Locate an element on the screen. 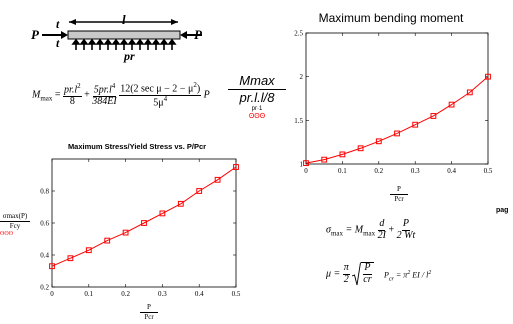 This screenshot has width=513, height=324. formula-mmax-term2-sup: 4 is located at coordinates (113, 86).